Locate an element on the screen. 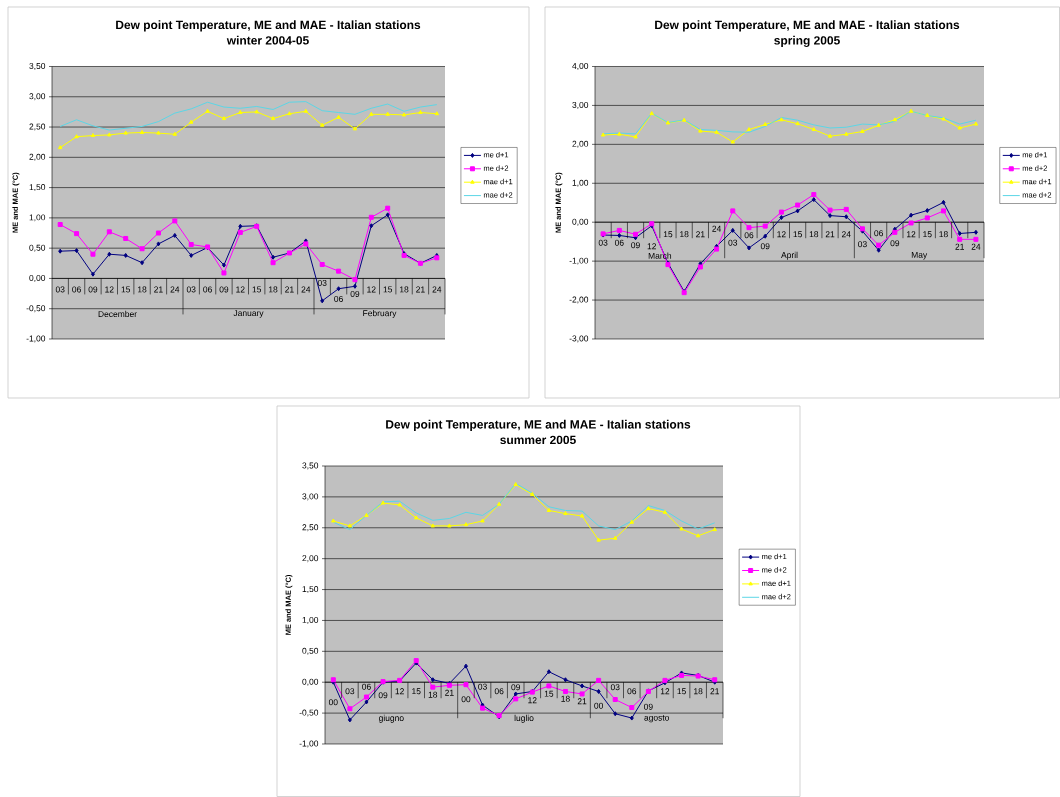 This screenshot has height=797, width=1060. y-tick-label: 1,50 is located at coordinates (310, 590).